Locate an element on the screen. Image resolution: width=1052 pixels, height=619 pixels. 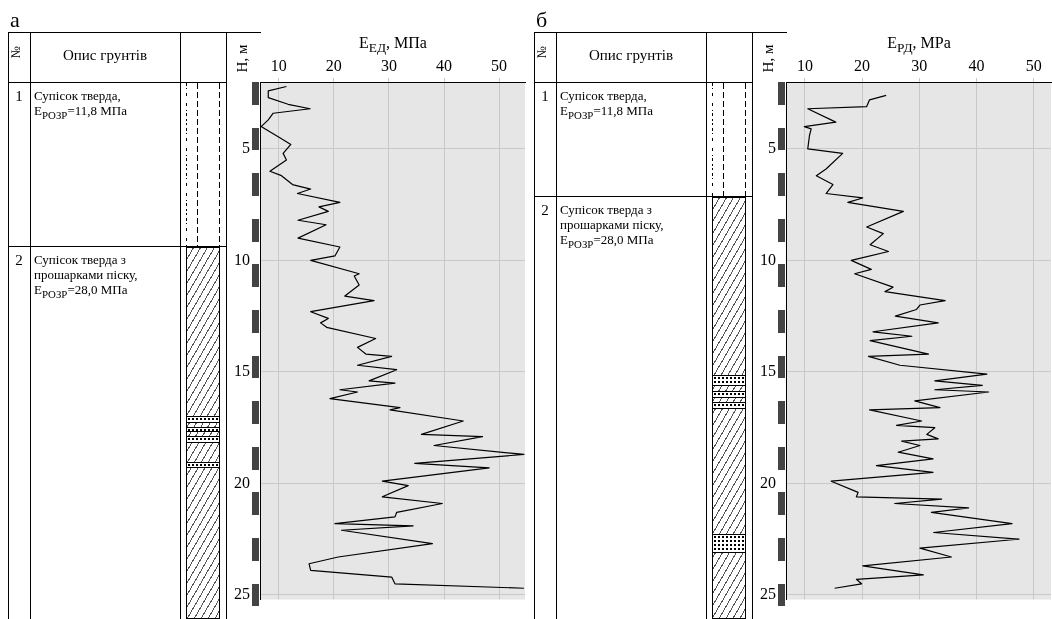
x-axis-title: E$_{РД}$, MPa is located at coordinates (919, 45).